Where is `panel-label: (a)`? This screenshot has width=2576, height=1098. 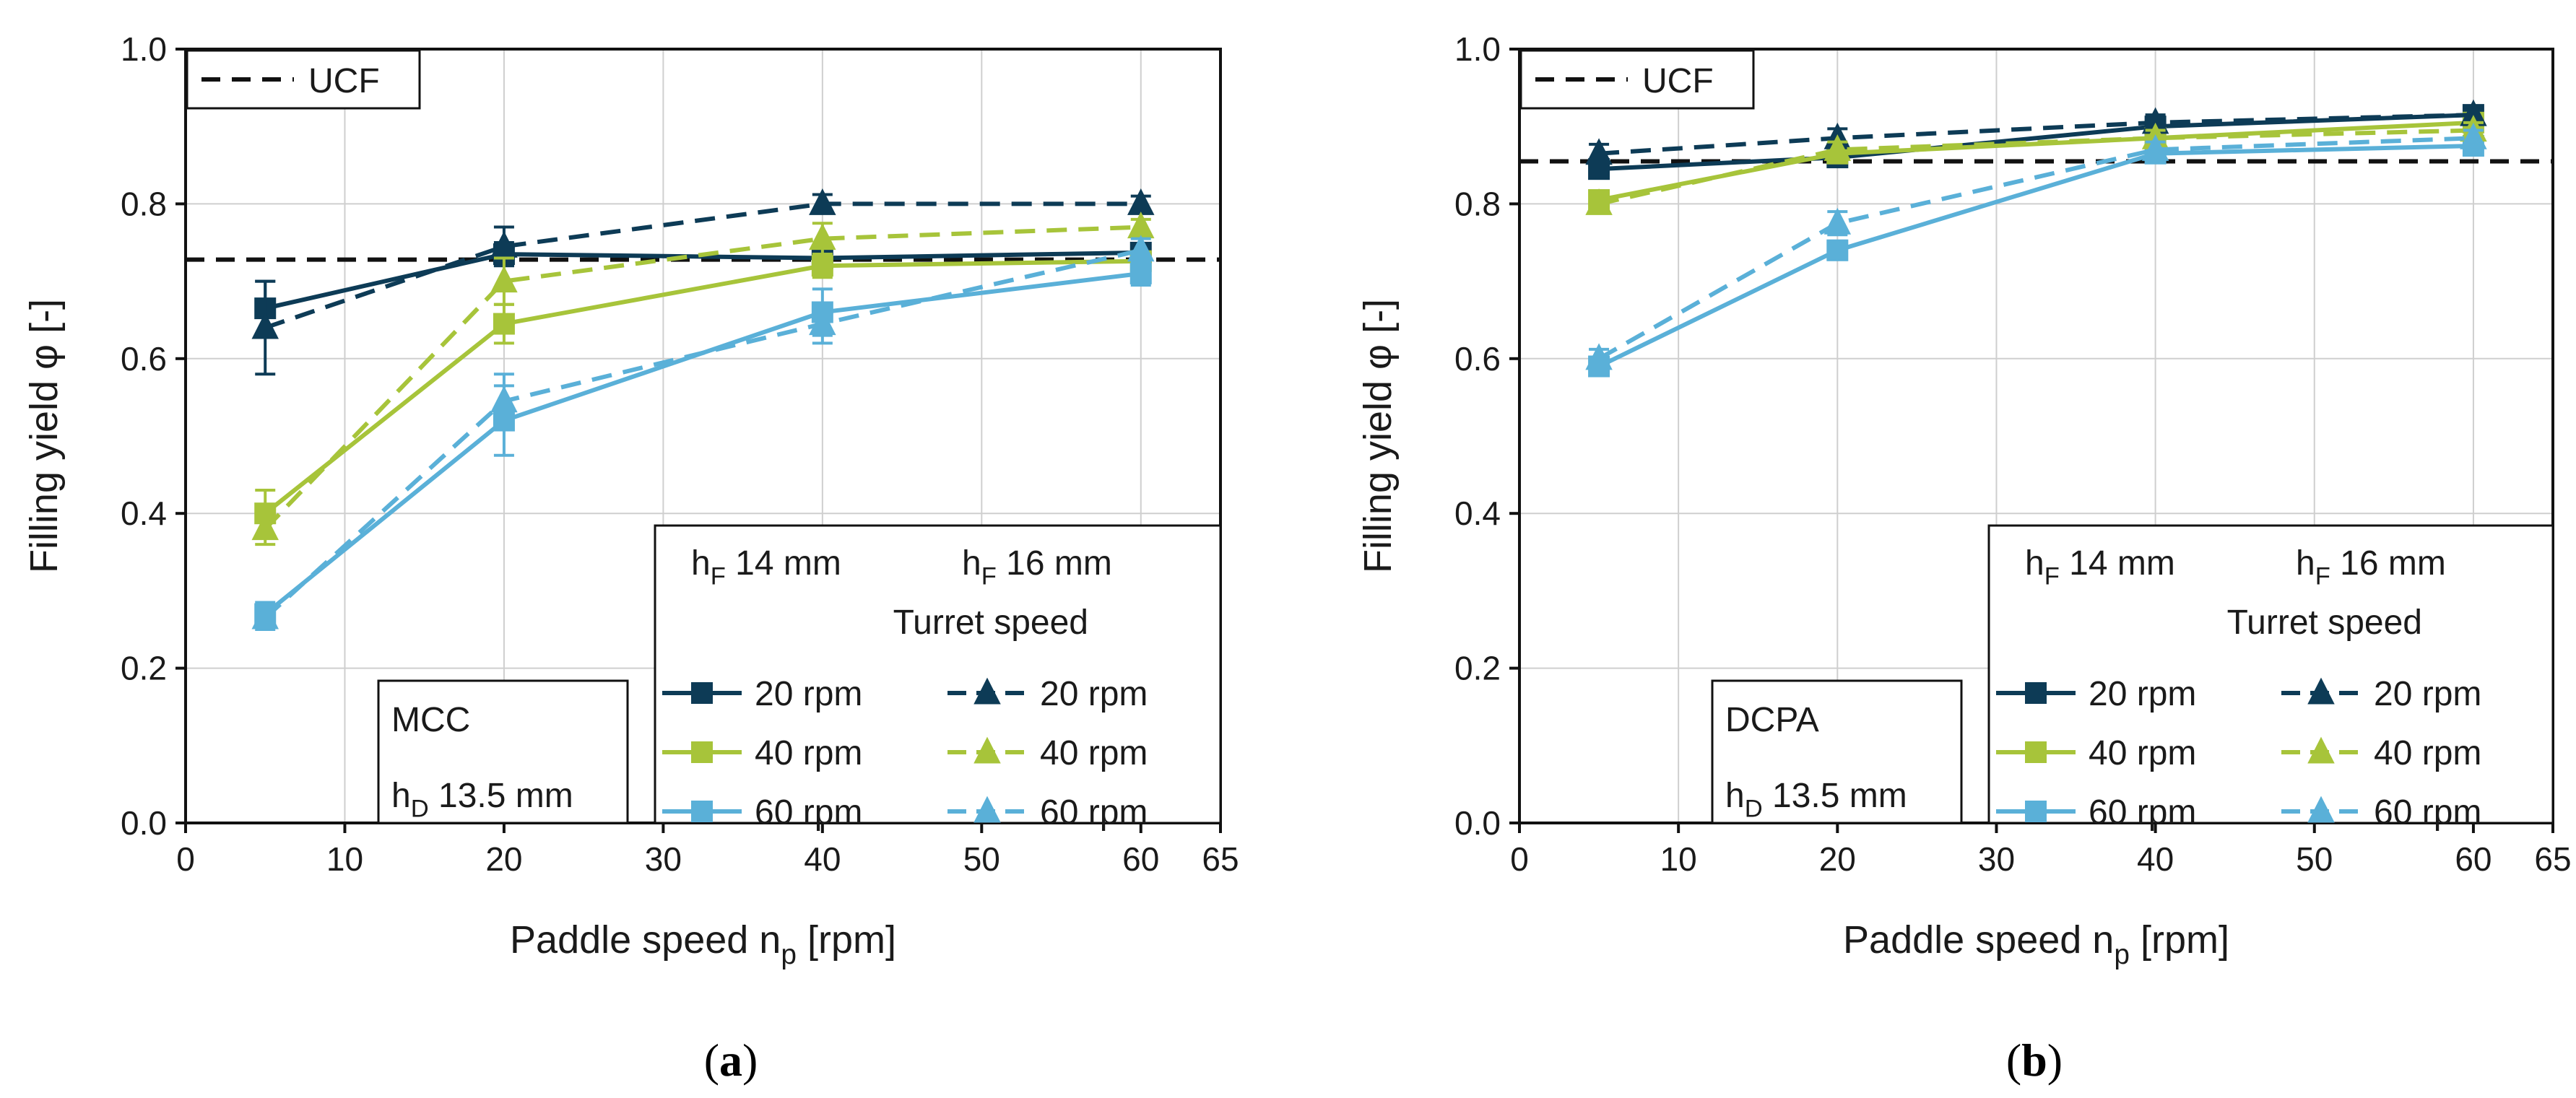
panel-label: (a) is located at coordinates (731, 1060).